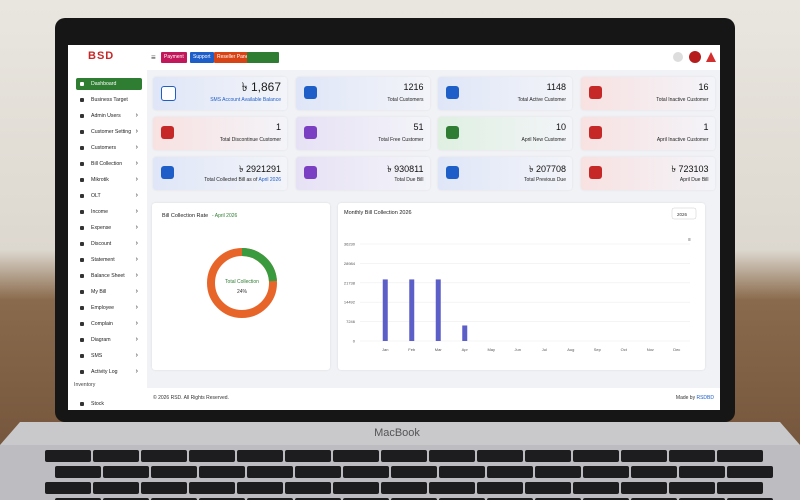 The image size is (800, 500). What do you see at coordinates (624, 349) in the screenshot?
I see `x-tick-label: Oct` at bounding box center [624, 349].